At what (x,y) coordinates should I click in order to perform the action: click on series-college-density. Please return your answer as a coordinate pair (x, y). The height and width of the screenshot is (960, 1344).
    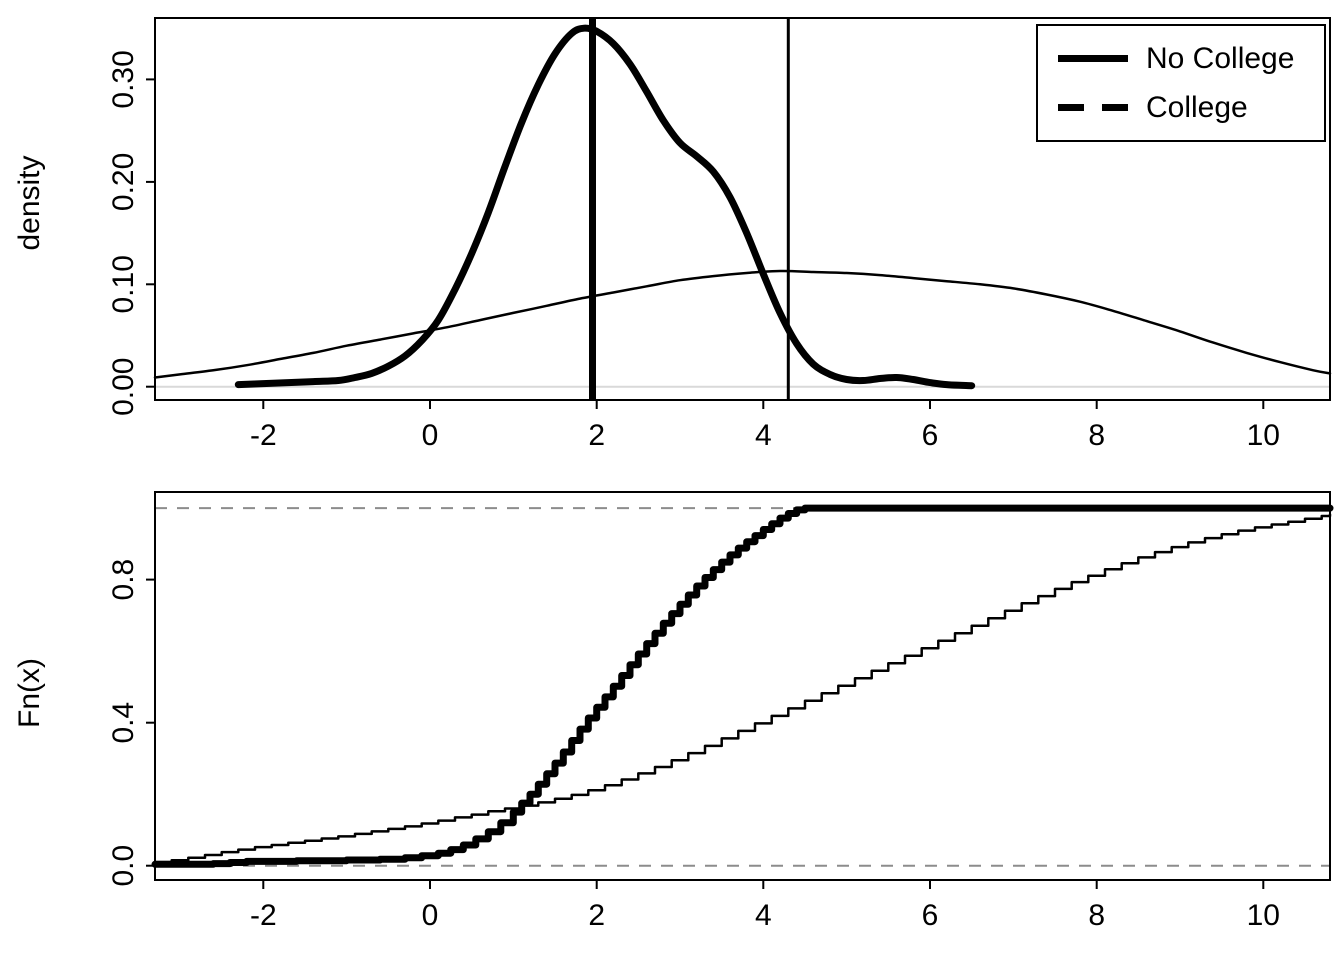
    Looking at the image, I should click on (742, 324).